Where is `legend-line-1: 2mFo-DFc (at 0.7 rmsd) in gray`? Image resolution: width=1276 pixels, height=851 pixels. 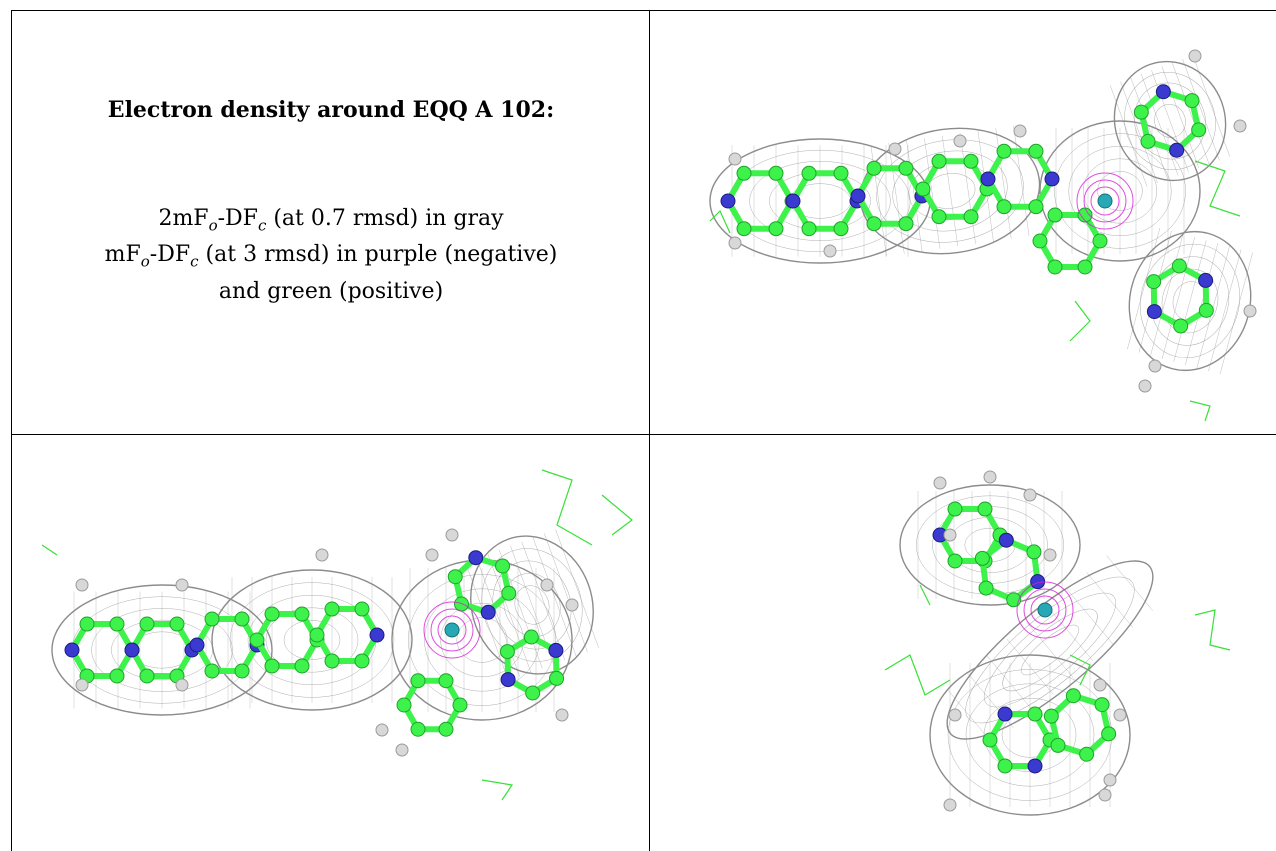
legend-line-1: 2mFo-DFc (at 0.7 rmsd) in gray is located at coordinates (331, 220).